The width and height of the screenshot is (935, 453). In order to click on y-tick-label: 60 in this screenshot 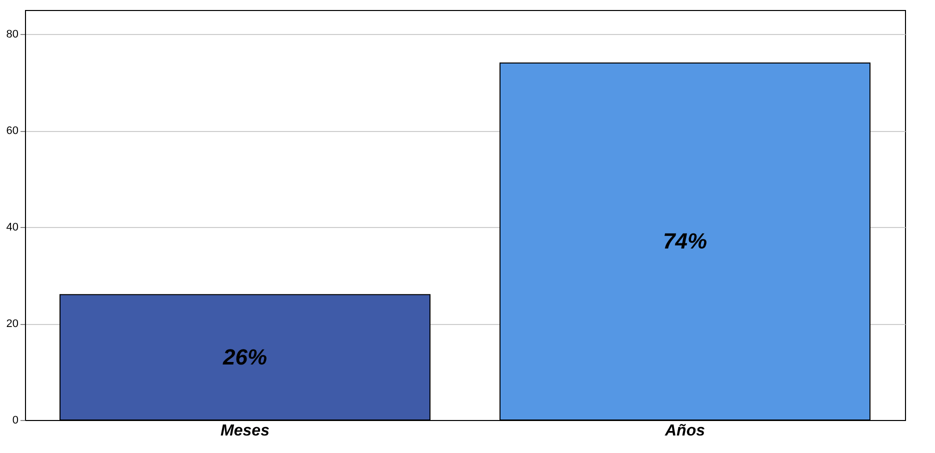, I will do `click(12, 131)`.